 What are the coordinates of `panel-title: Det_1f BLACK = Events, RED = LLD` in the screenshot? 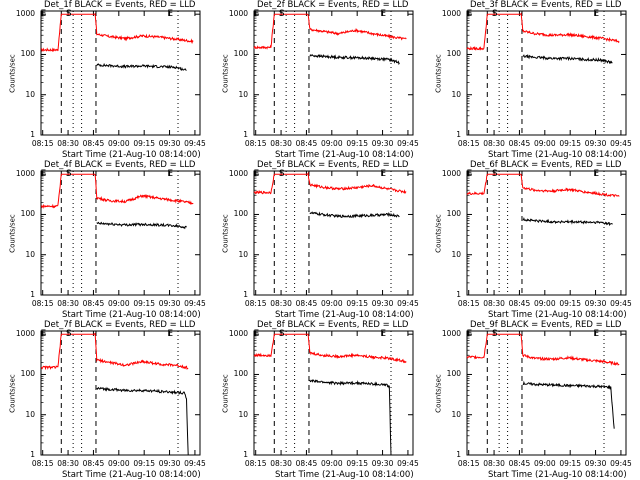 It's located at (120, 5).